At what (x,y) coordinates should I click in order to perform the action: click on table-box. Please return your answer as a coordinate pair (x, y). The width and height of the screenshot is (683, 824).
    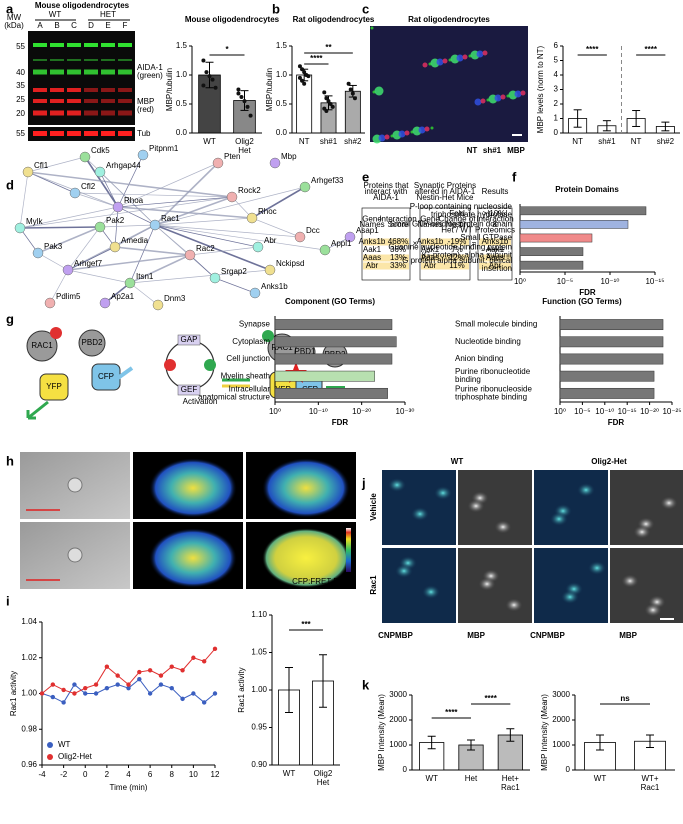
    Looking at the image, I should click on (386, 244).